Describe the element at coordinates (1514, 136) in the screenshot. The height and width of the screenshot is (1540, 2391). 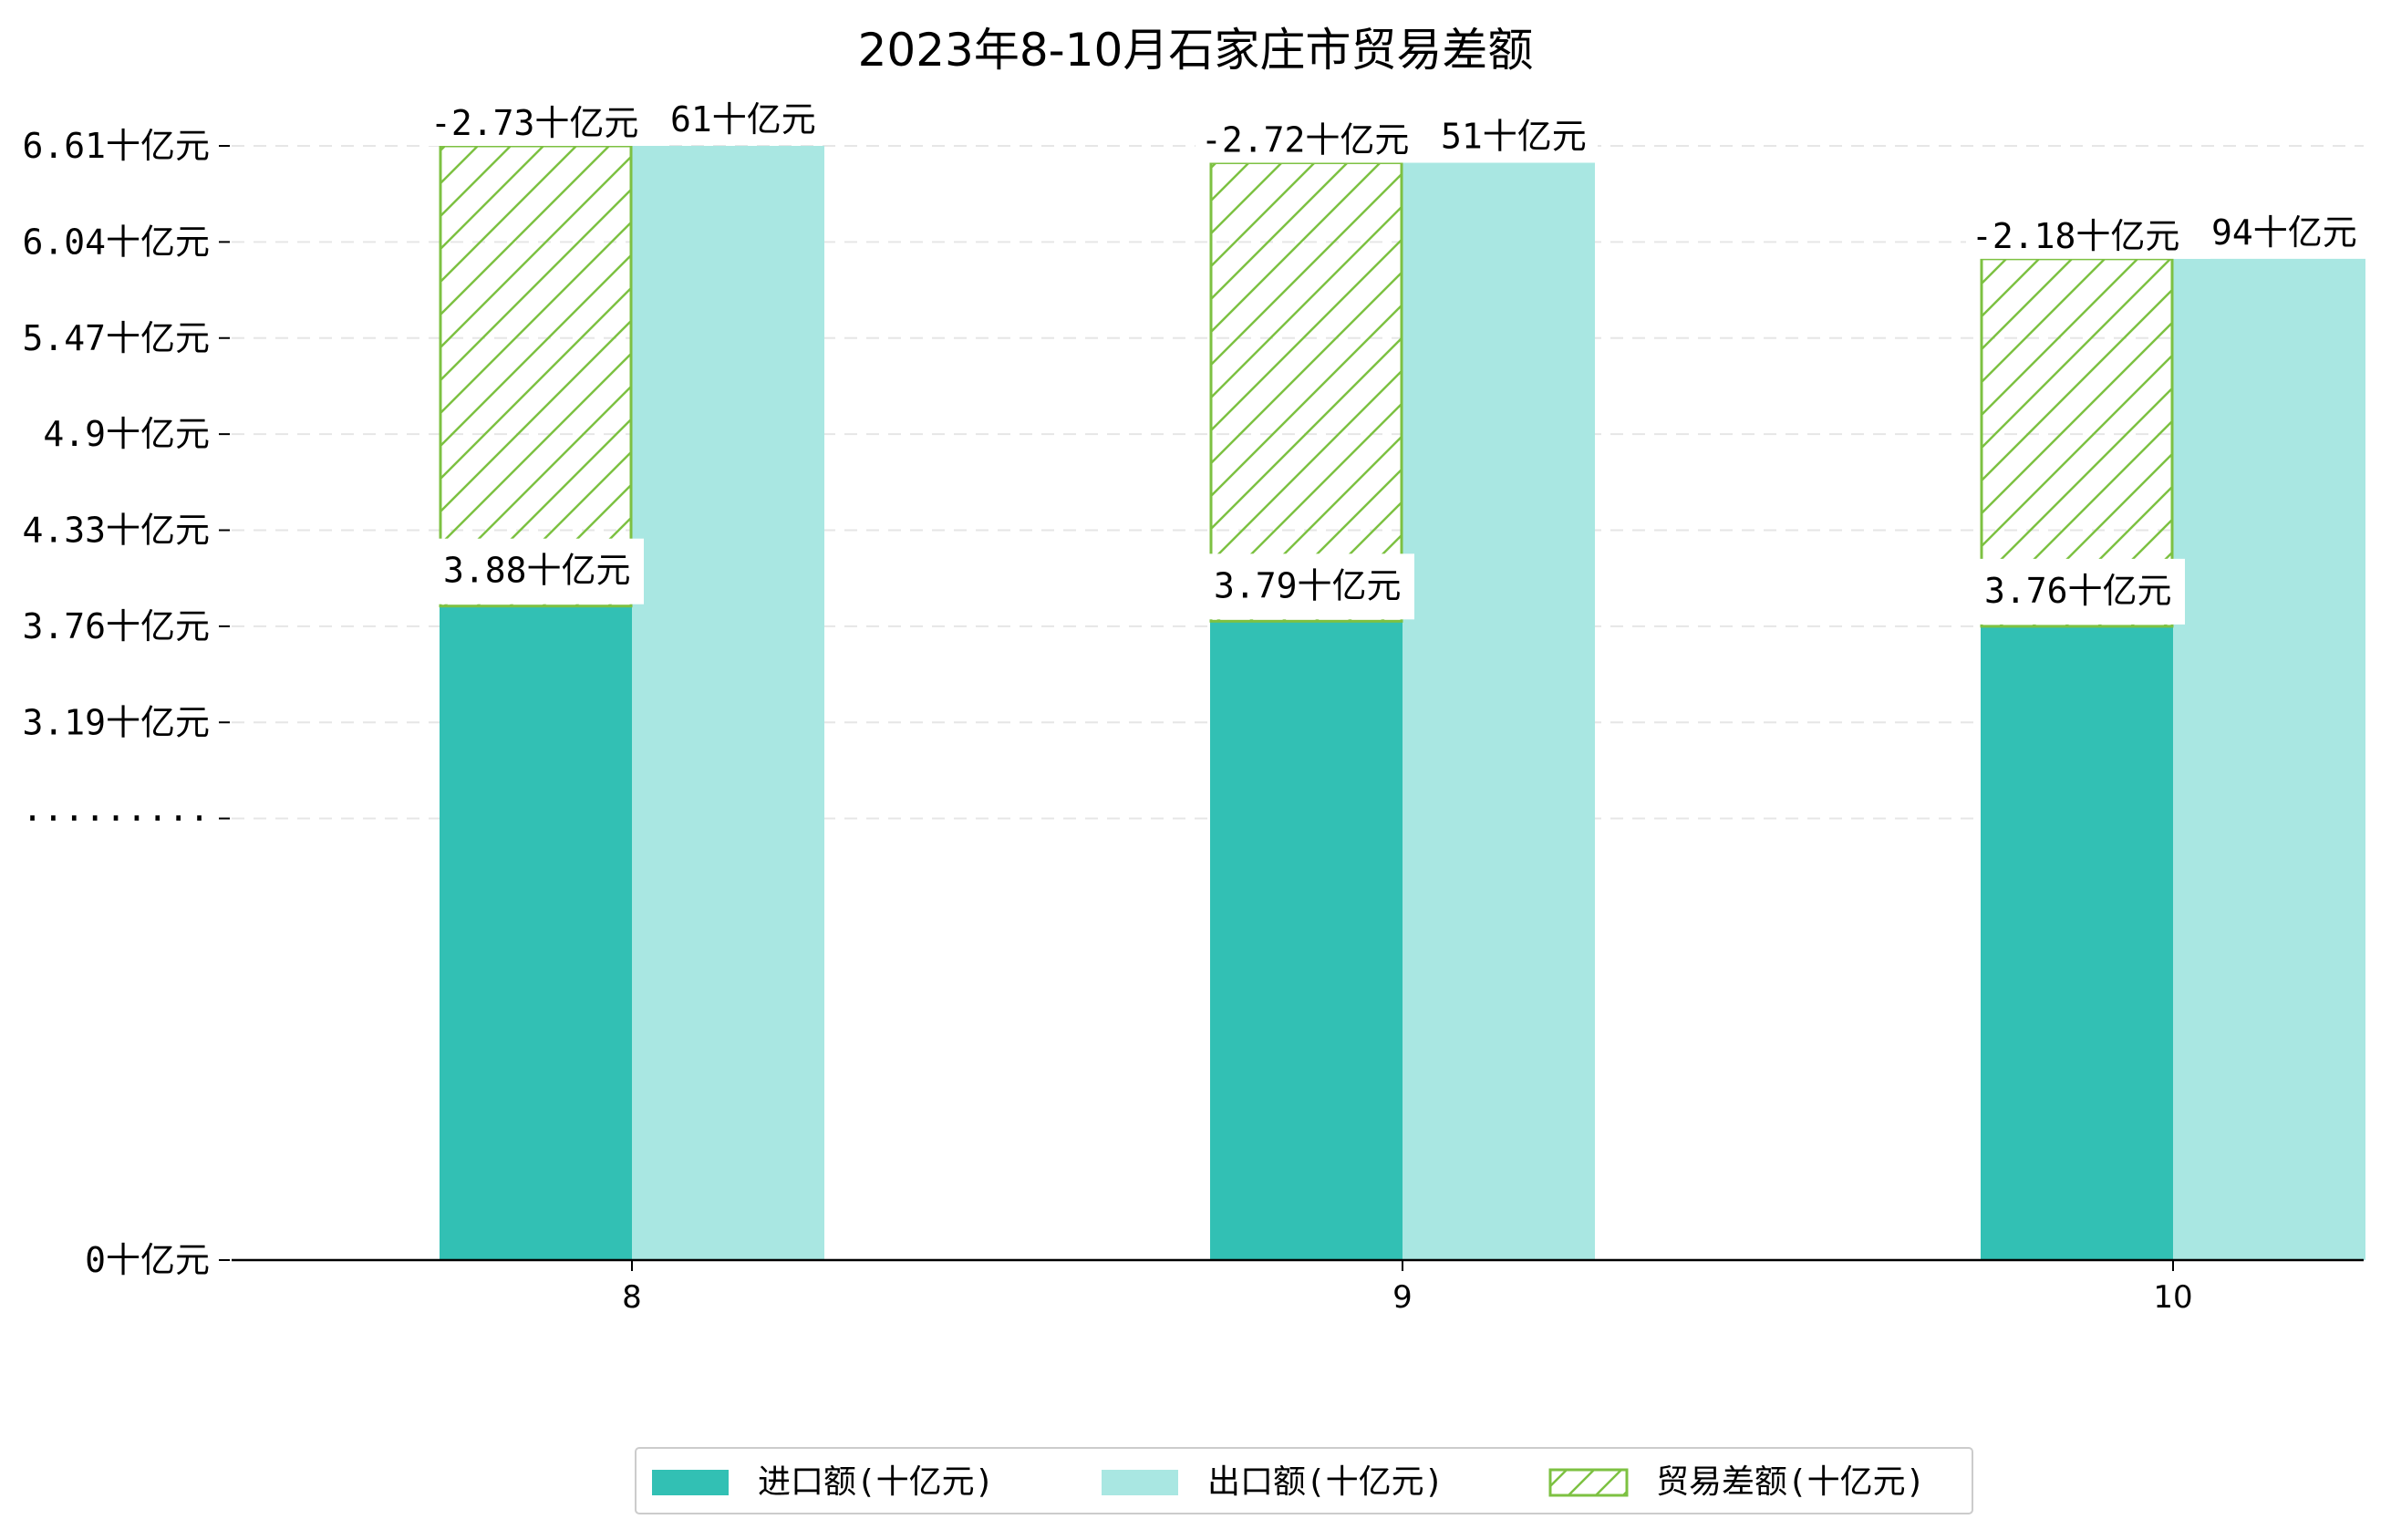
I see `export-value-label: 51十亿元` at that location.